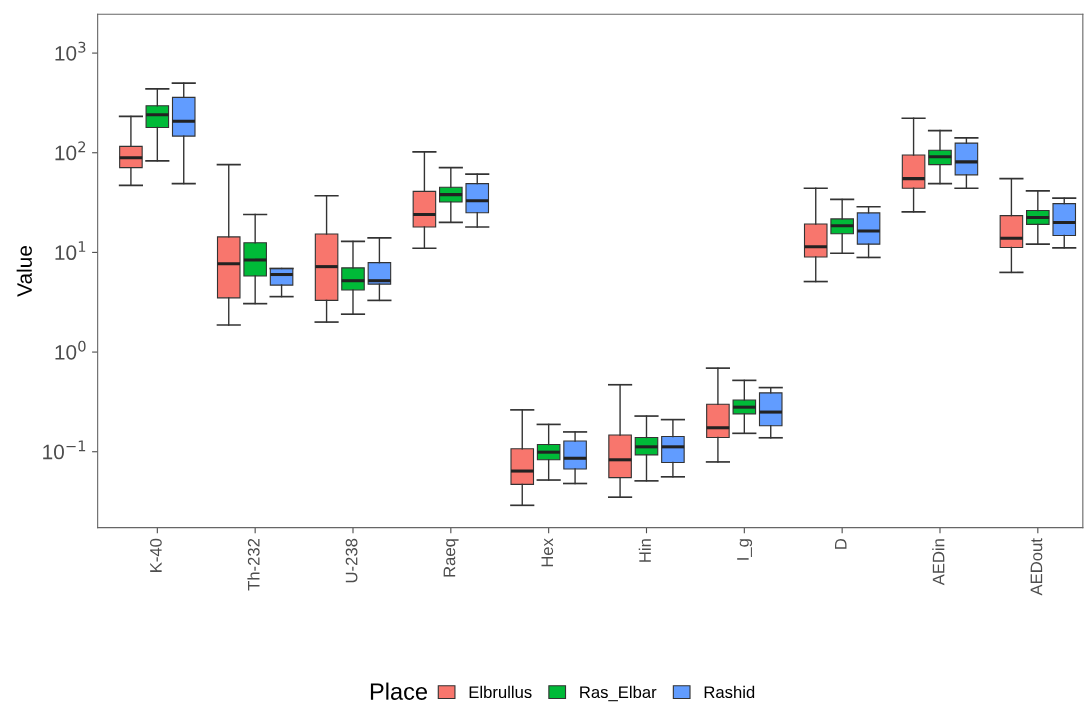 This screenshot has height=715, width=1085. Describe the element at coordinates (70, 51) in the screenshot. I see `y-tick-label: 10$^{3}$` at that location.